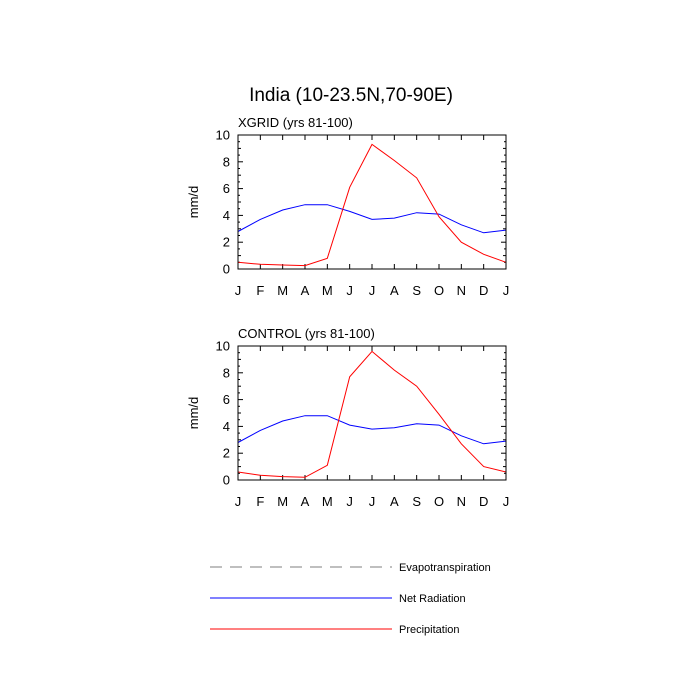  What do you see at coordinates (432, 599) in the screenshot?
I see `legend-label-net-radiation: Net Radiation` at bounding box center [432, 599].